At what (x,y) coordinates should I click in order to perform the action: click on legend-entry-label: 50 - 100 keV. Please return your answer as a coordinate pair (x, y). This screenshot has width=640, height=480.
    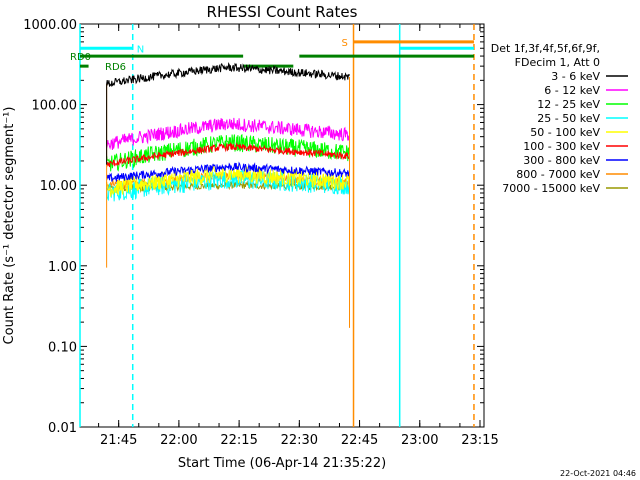
    Looking at the image, I should click on (565, 132).